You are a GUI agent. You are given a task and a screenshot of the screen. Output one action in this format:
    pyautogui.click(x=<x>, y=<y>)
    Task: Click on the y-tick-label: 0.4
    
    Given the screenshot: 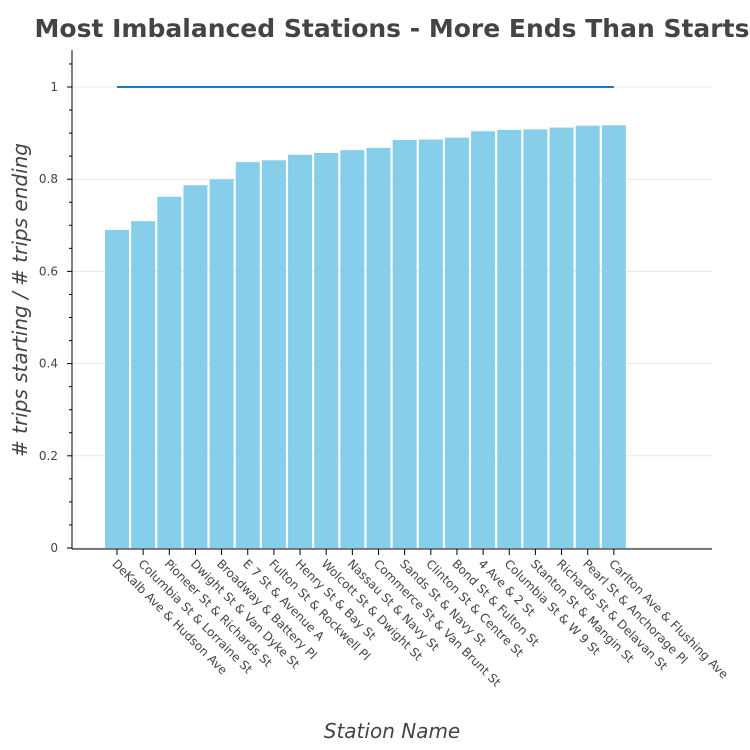 What is the action you would take?
    pyautogui.click(x=48, y=364)
    